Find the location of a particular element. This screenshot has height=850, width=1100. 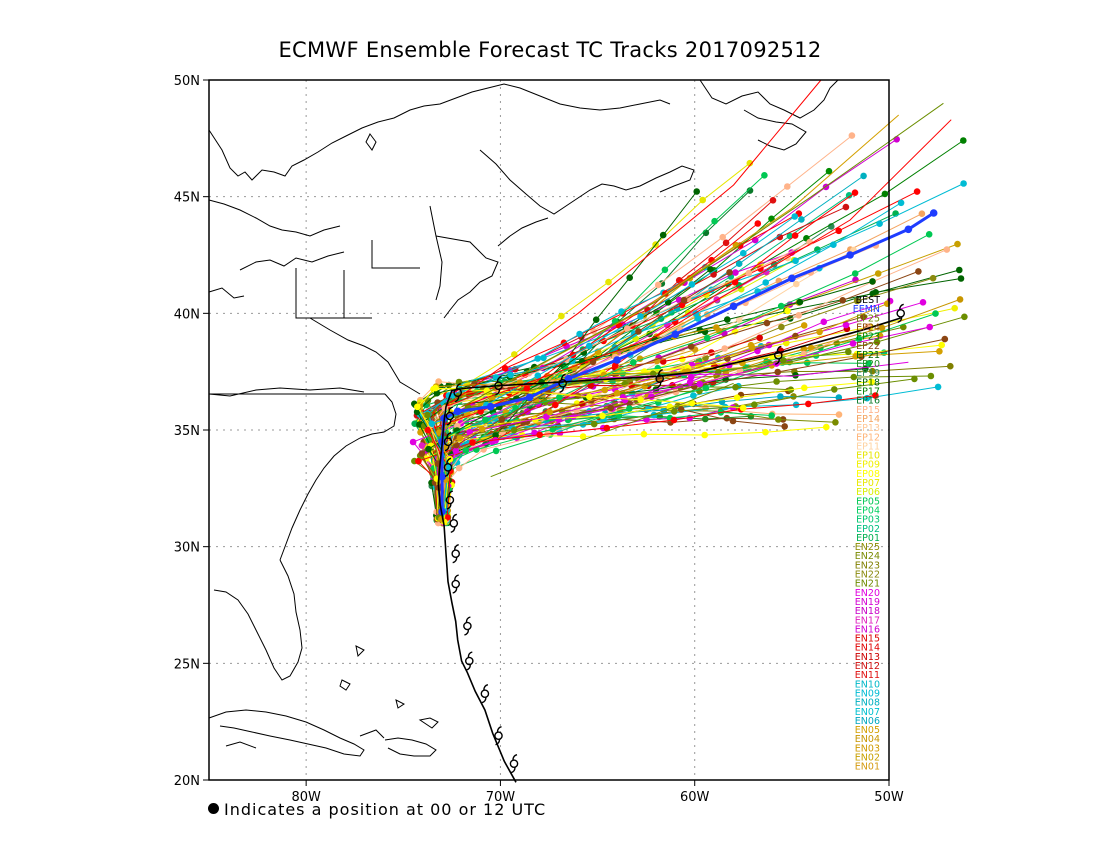

legend-entry: EP16 is located at coordinates (868, 401).